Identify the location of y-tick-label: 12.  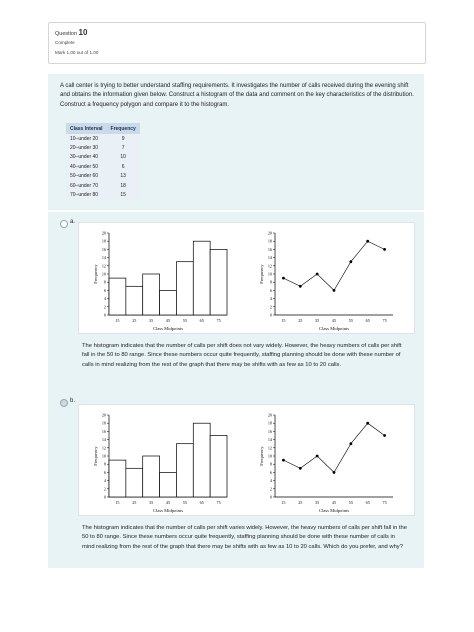
(270, 265).